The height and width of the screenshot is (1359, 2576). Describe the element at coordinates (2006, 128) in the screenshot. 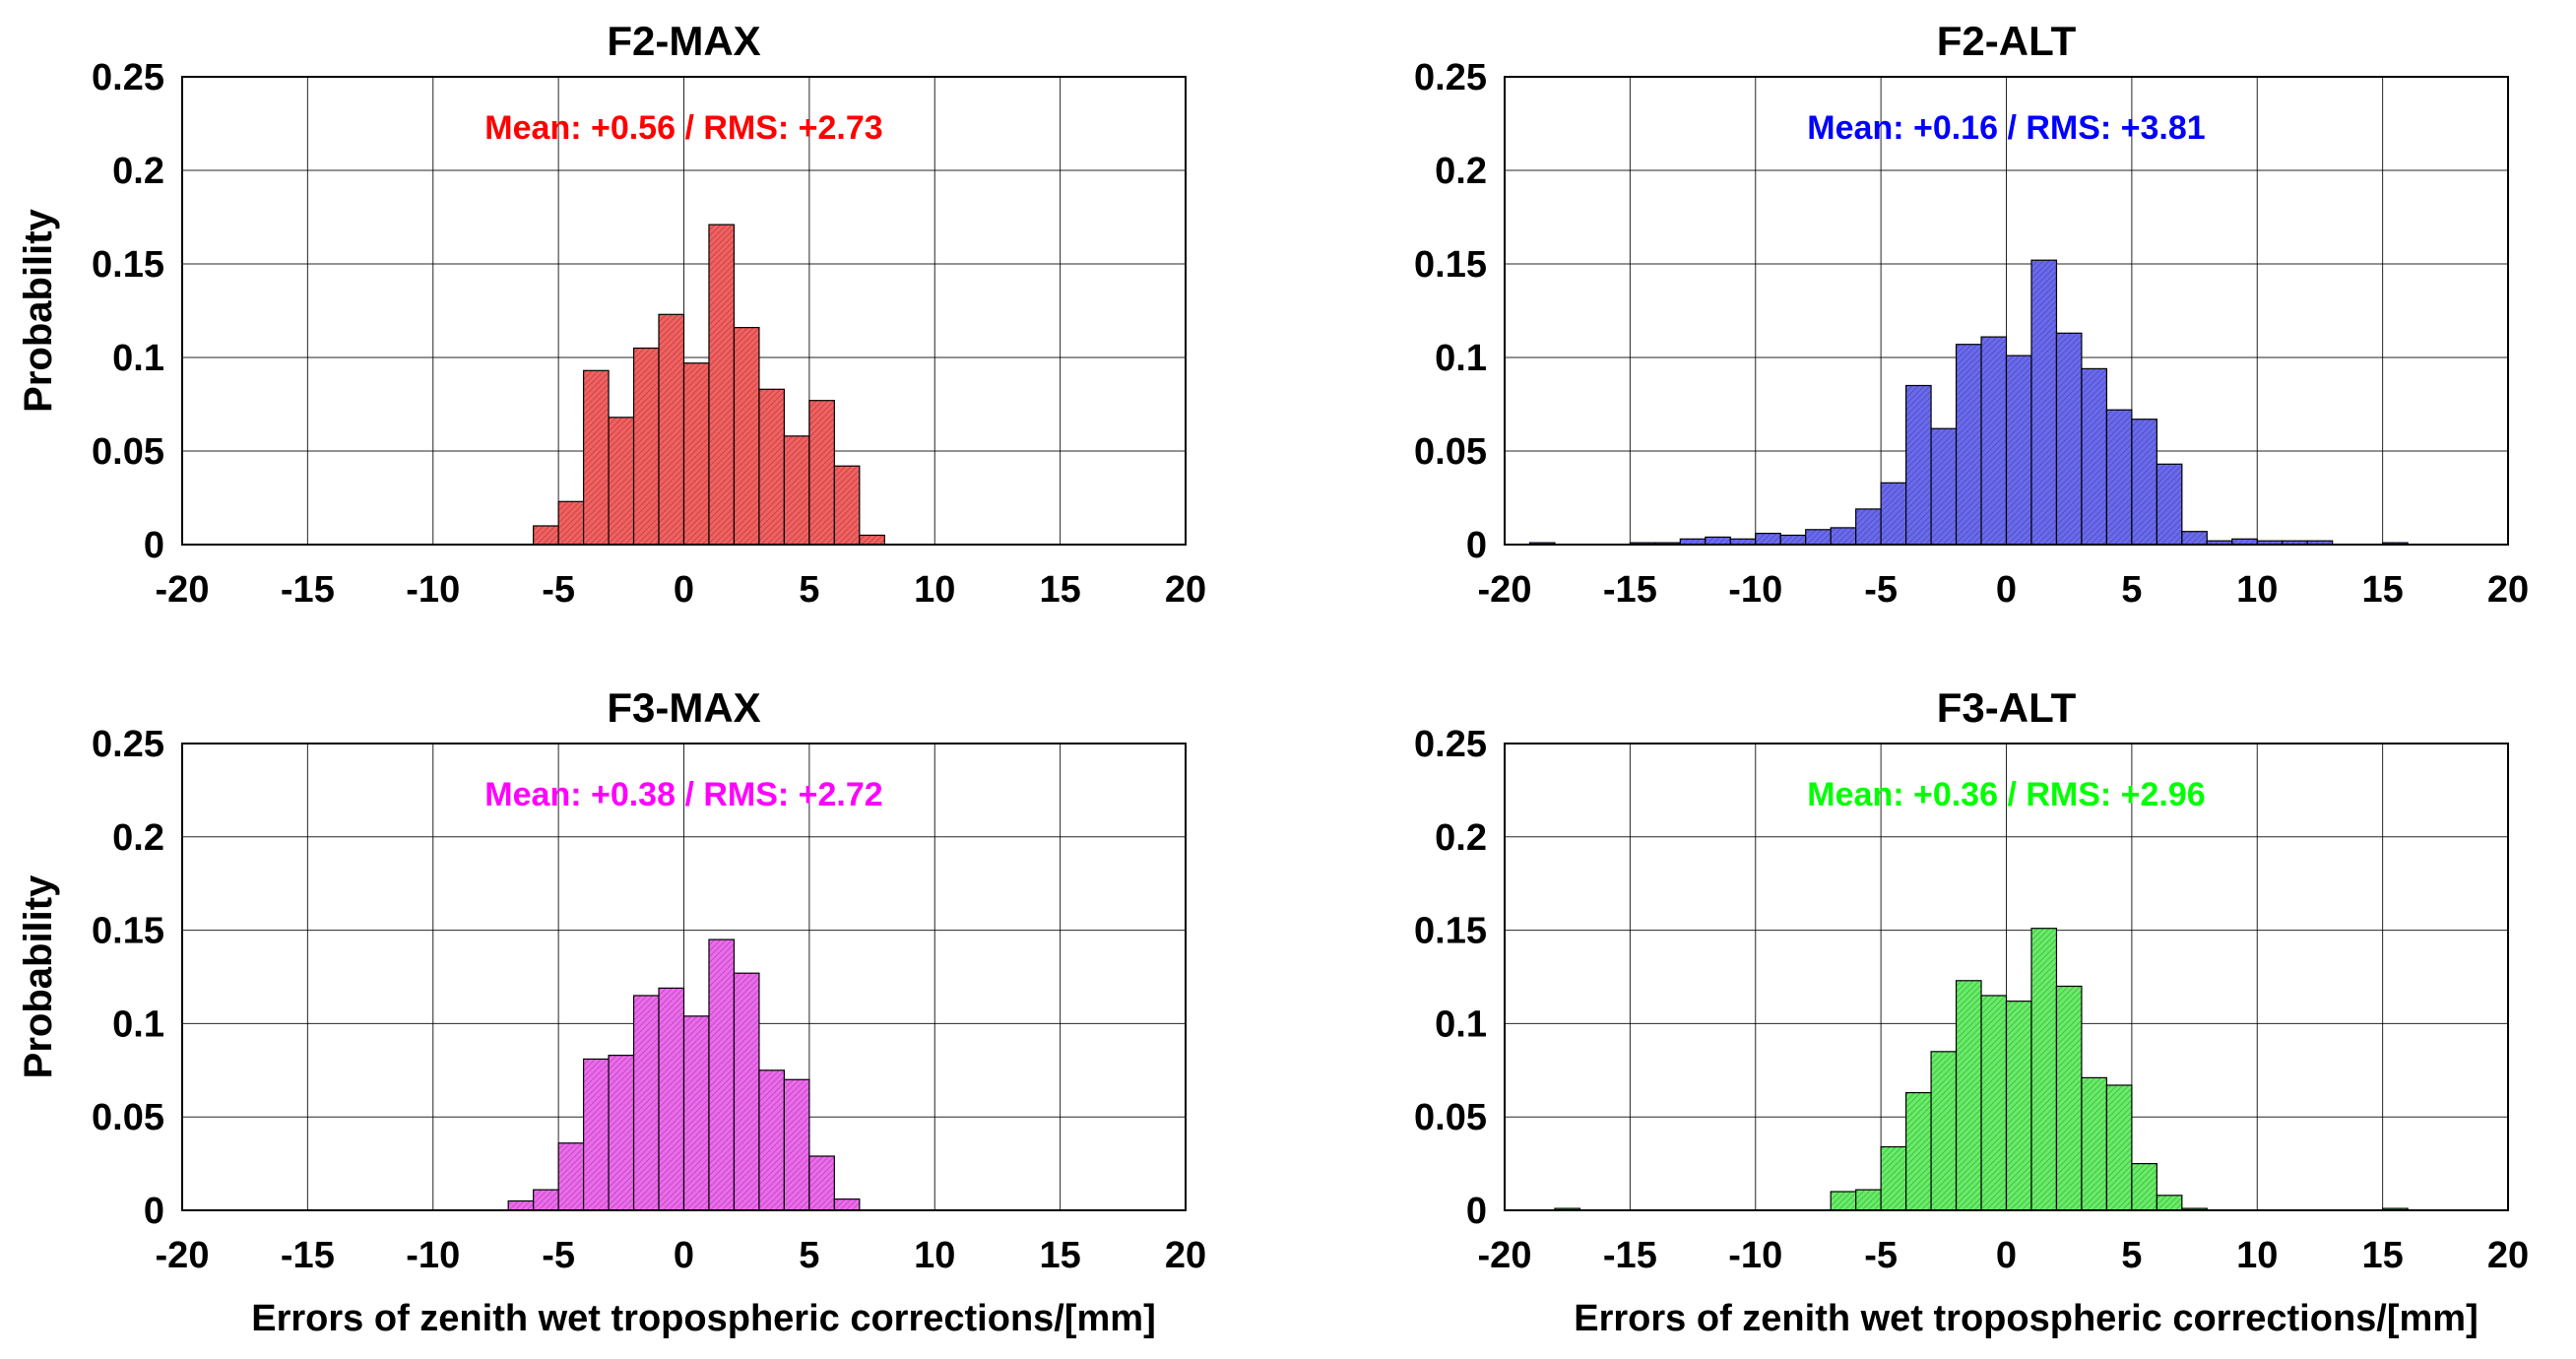

I see `stats-annotation: Mean: +0.16 / RMS: +3.81` at that location.